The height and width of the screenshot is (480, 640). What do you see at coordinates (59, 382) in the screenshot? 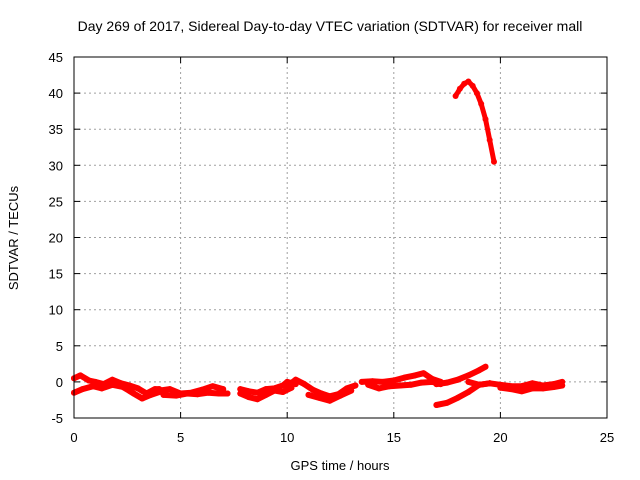
I see `y-tick-label: 0` at bounding box center [59, 382].